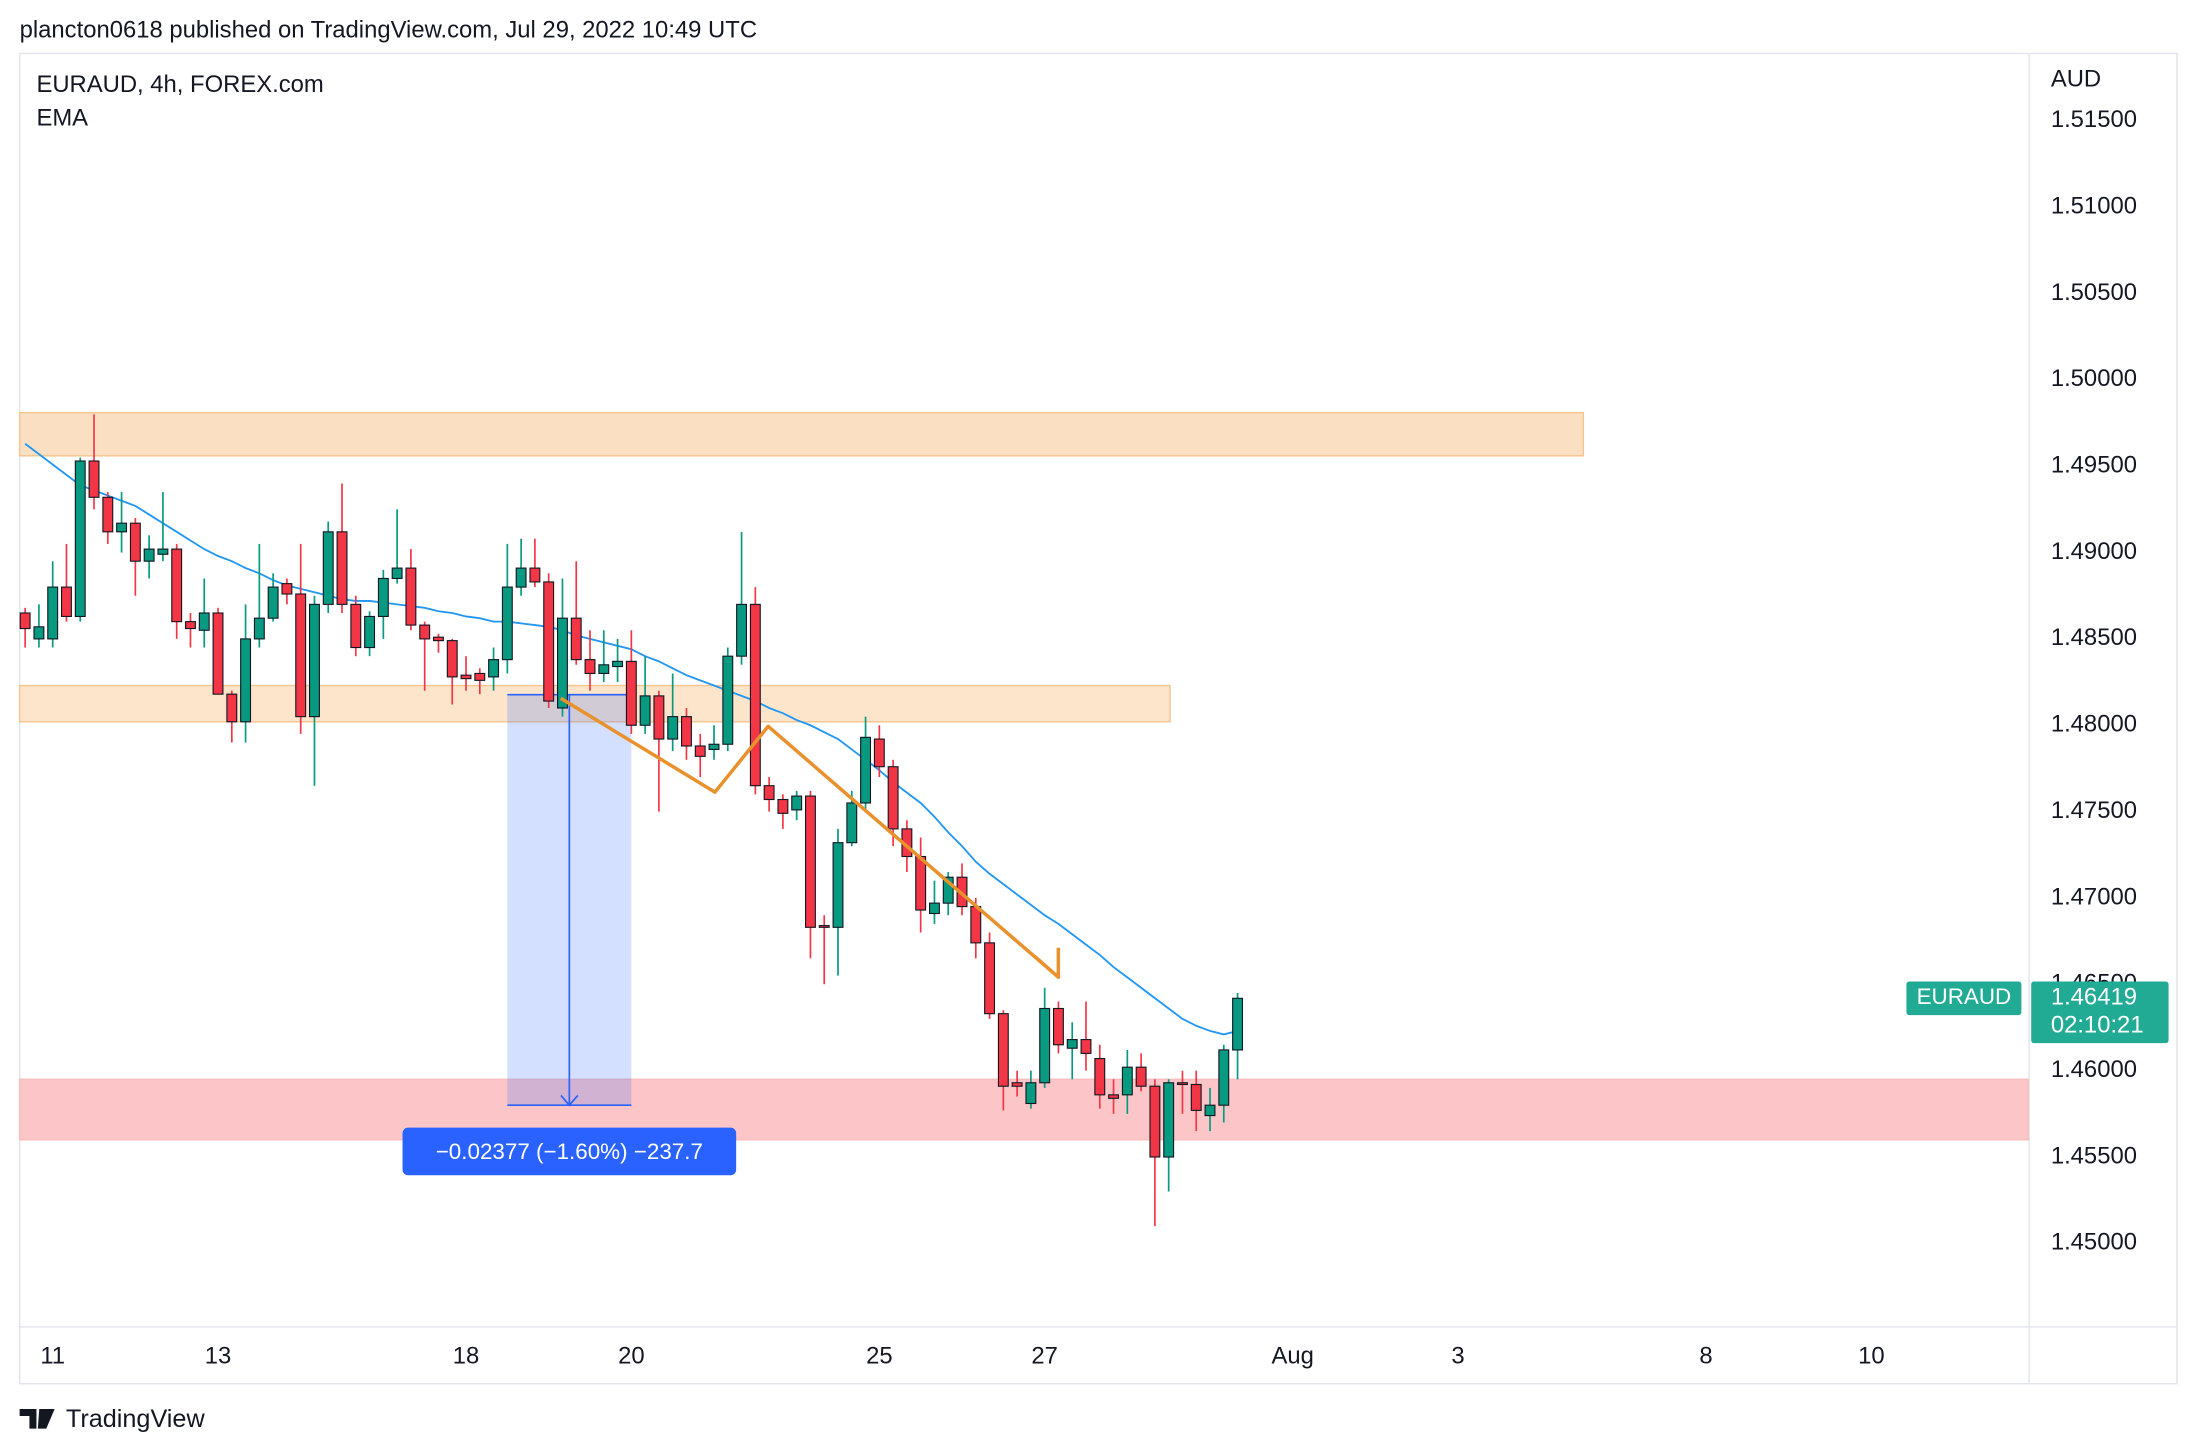  What do you see at coordinates (2076, 78) in the screenshot?
I see `currency-label: AUD` at bounding box center [2076, 78].